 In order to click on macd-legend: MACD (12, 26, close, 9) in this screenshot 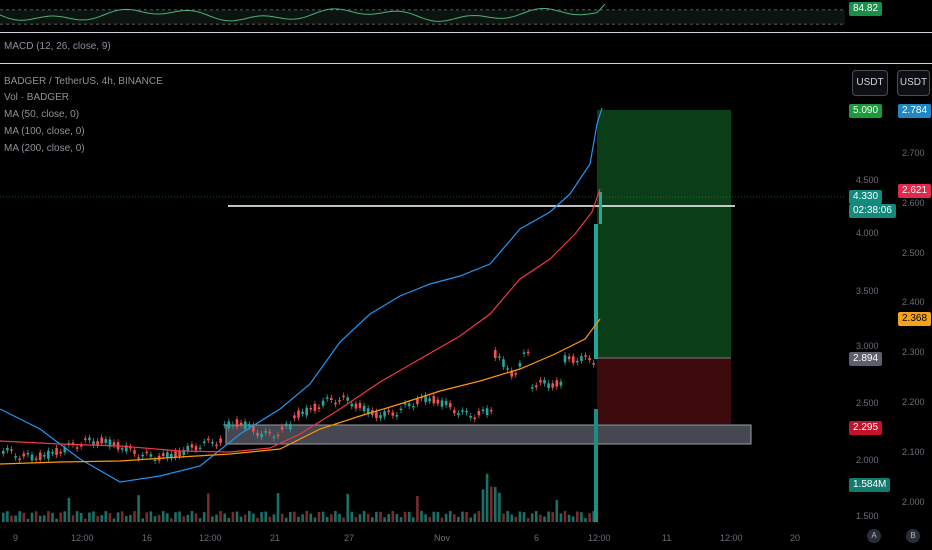, I will do `click(57, 46)`.